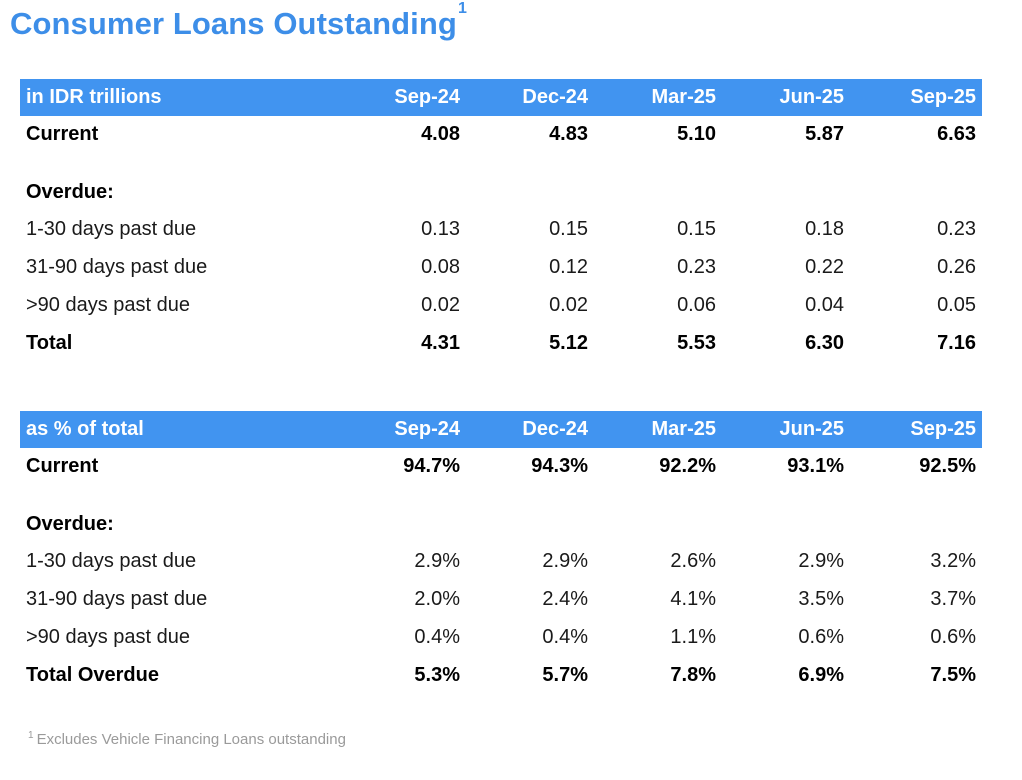  I want to click on table-cell: 7.8%, so click(693, 674).